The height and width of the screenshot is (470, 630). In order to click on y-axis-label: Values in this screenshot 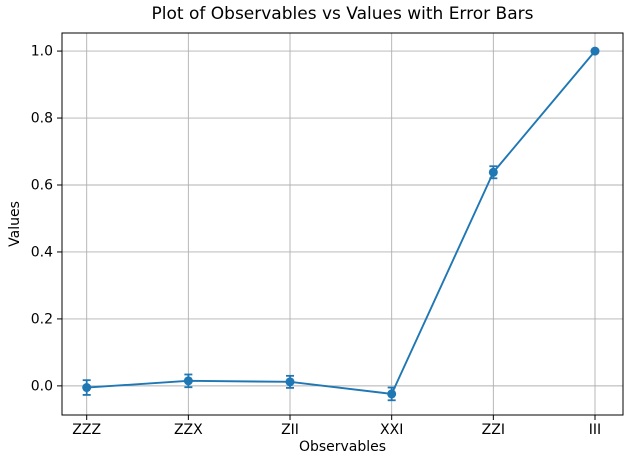, I will do `click(15, 224)`.